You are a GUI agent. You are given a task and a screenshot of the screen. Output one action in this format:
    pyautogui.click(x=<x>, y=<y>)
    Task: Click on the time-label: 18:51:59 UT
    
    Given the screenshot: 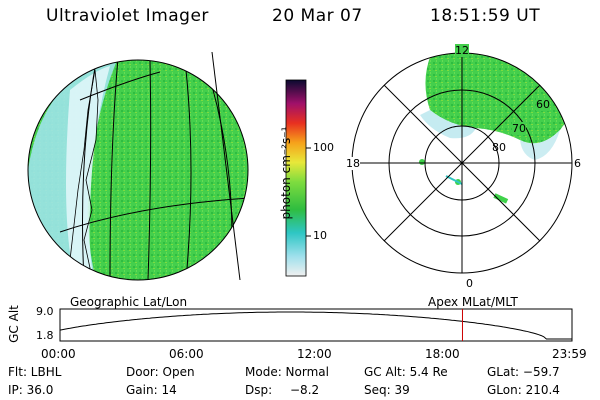 What is the action you would take?
    pyautogui.click(x=485, y=16)
    